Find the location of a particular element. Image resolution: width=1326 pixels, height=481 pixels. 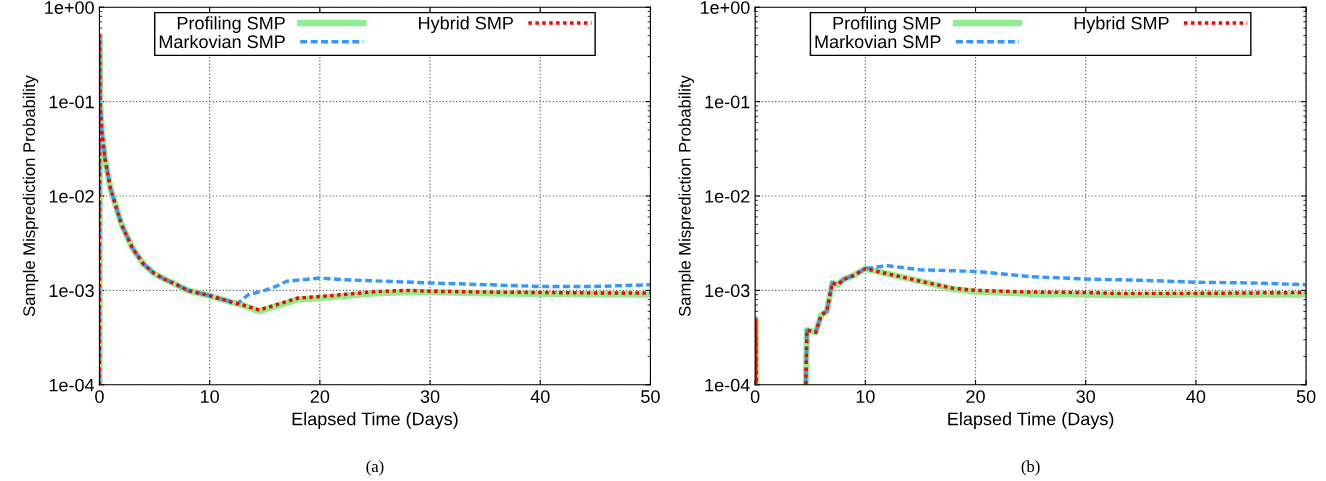

text: (a) is located at coordinates (375, 468).